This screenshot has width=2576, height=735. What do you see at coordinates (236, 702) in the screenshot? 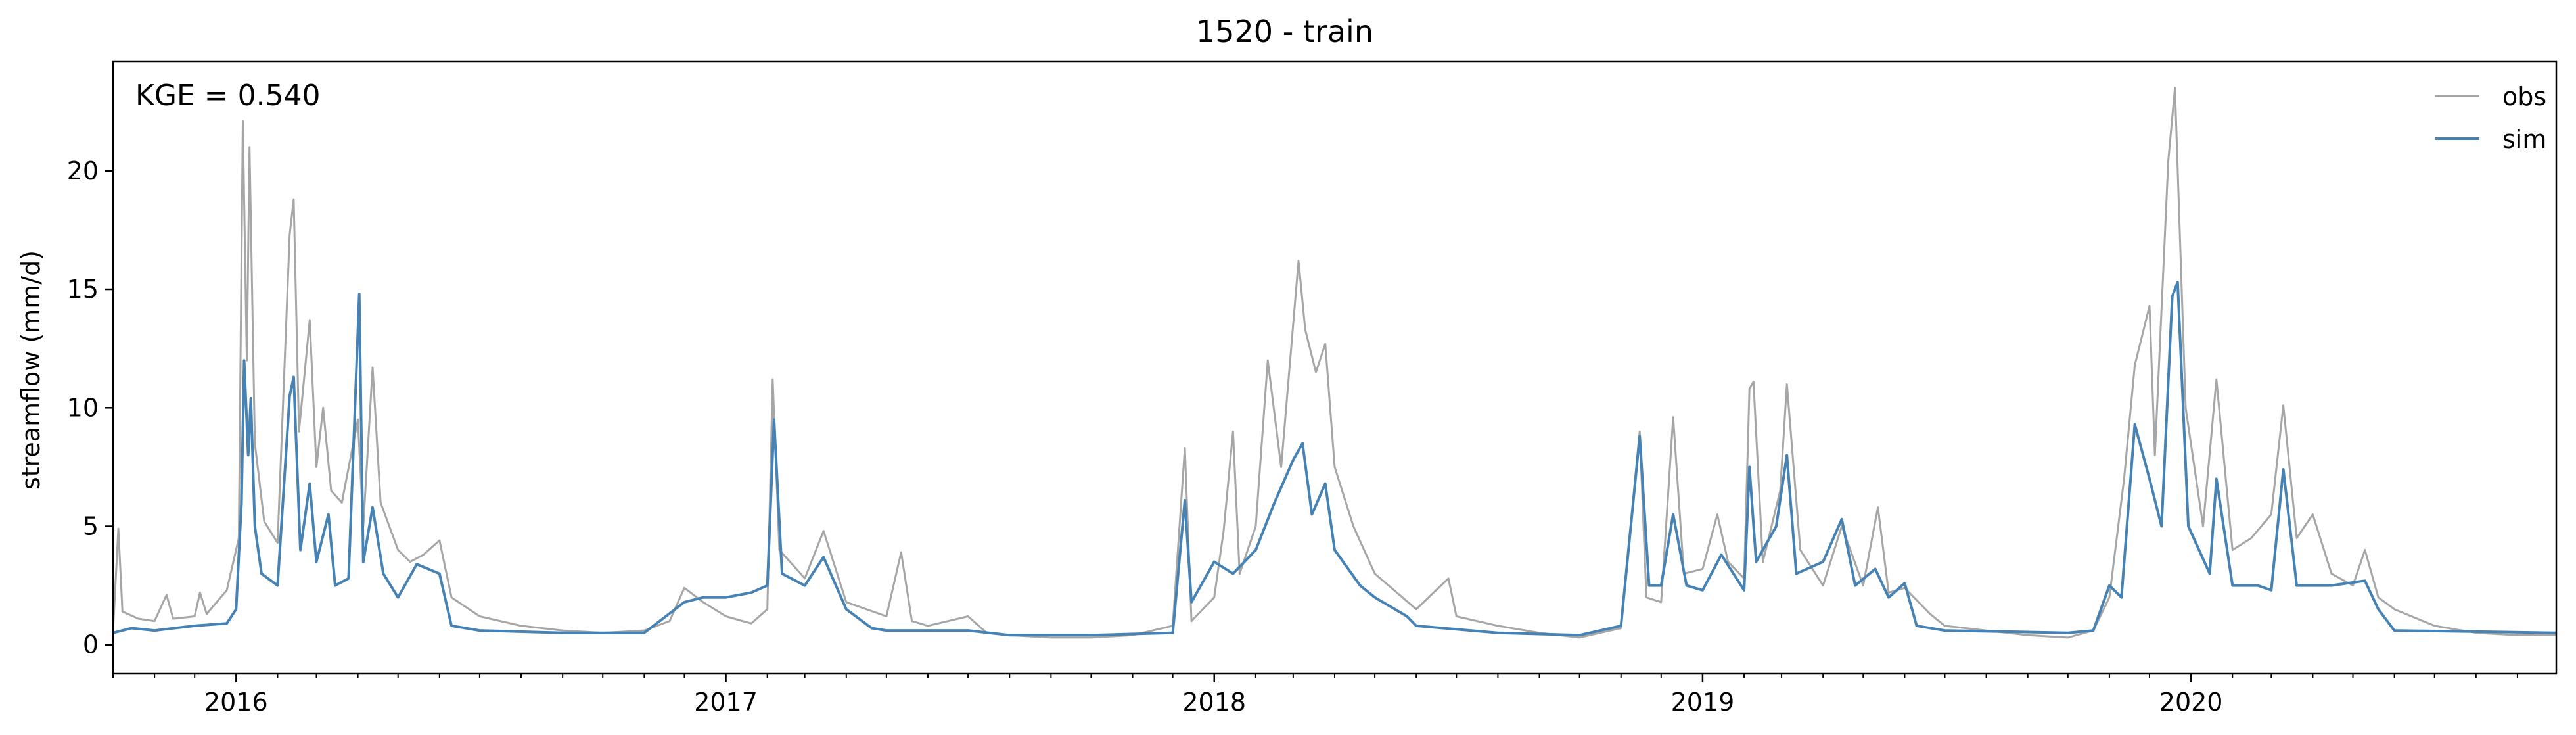
I see `x-tick-label: 2016` at bounding box center [236, 702].